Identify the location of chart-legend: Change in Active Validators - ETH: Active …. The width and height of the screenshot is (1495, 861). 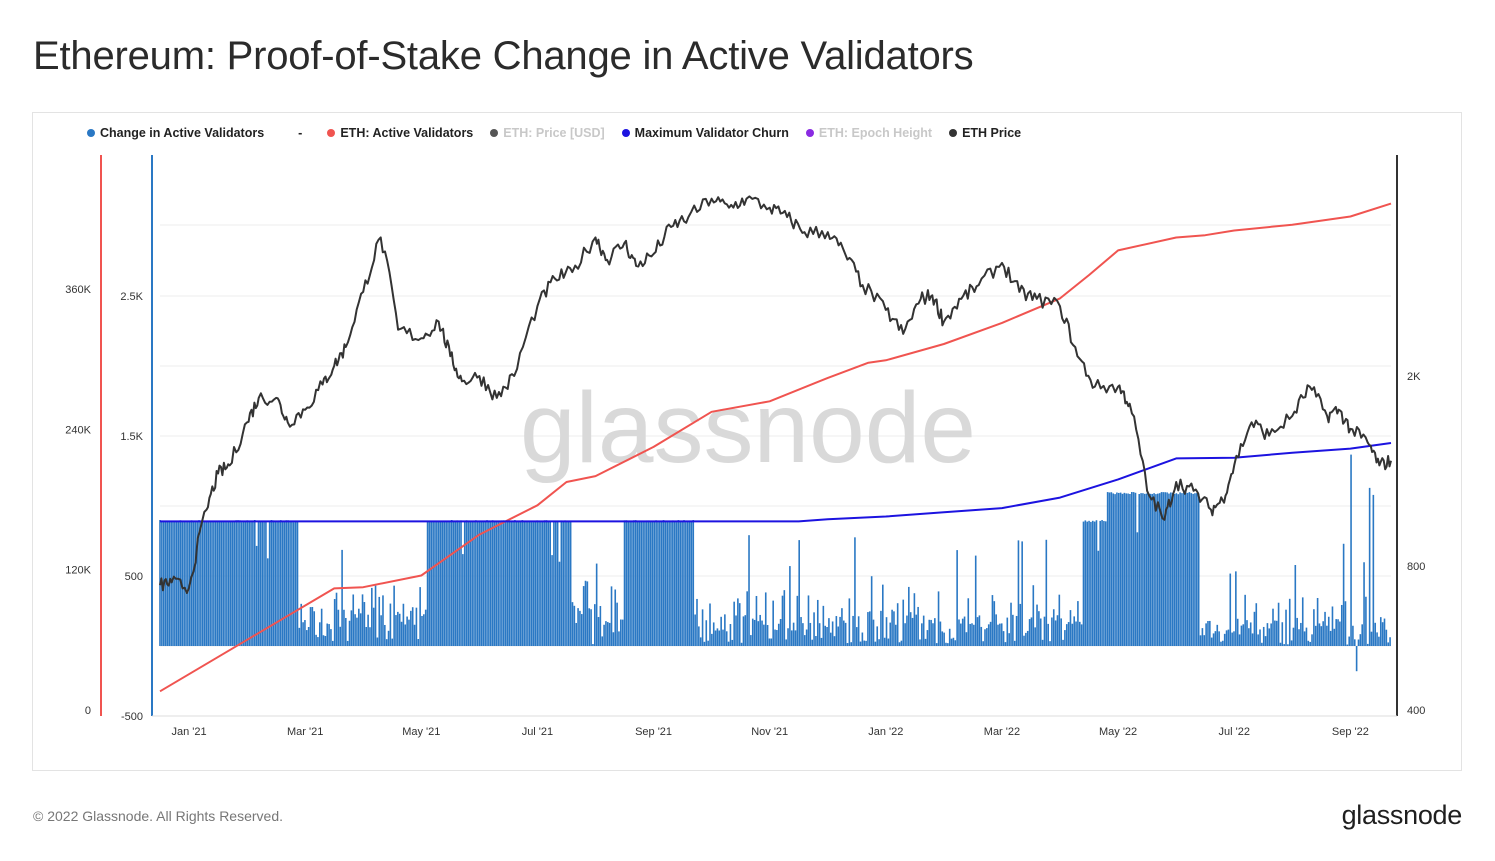
(562, 133).